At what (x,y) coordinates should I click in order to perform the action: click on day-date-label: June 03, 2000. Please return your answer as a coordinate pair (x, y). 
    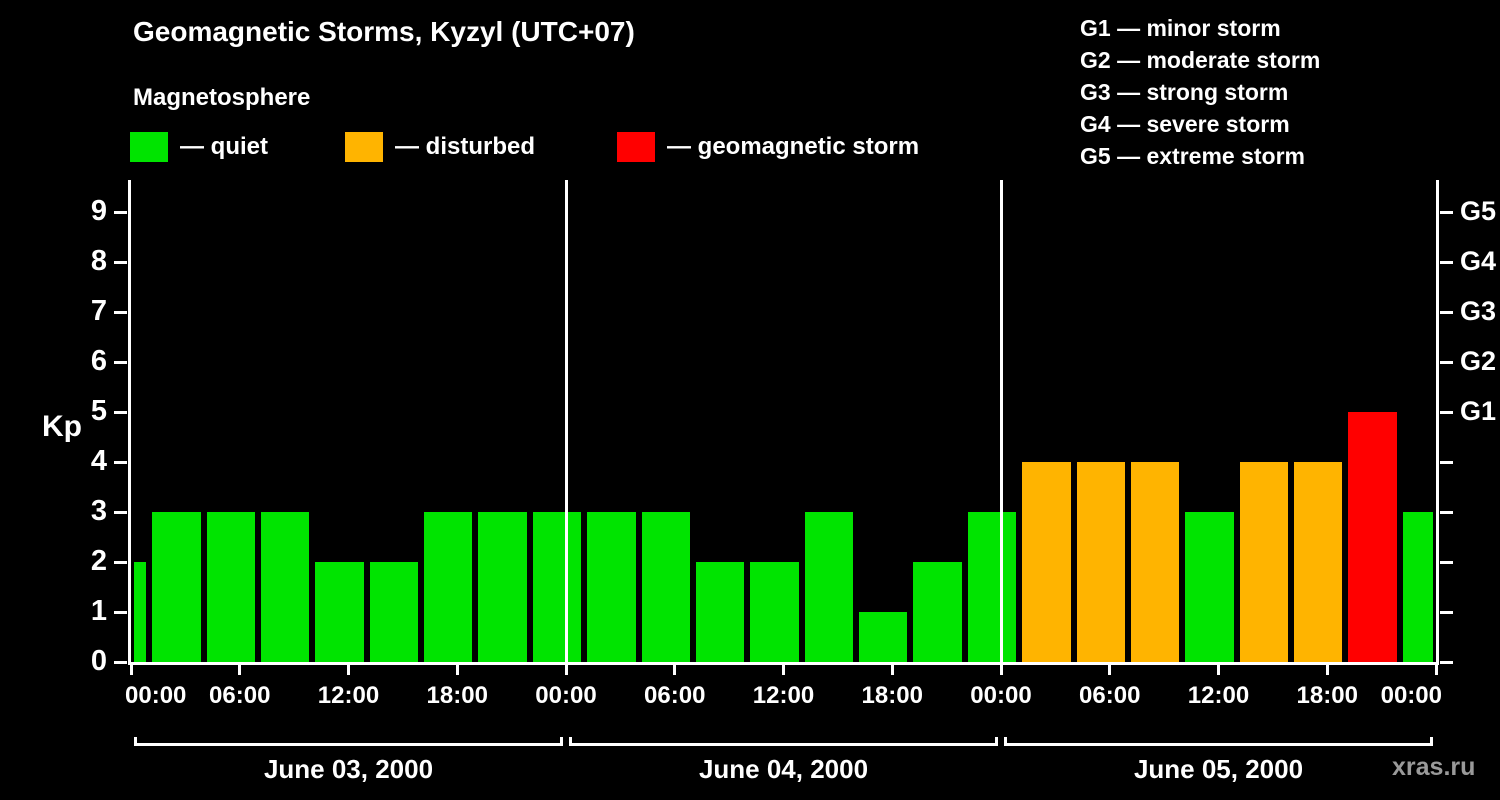
    Looking at the image, I should click on (348, 769).